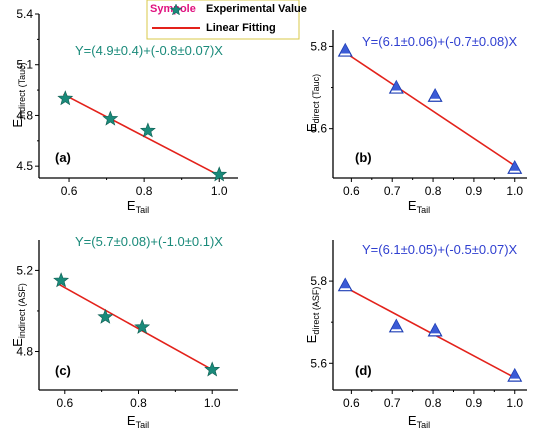 This screenshot has width=550, height=438. Describe the element at coordinates (256, 9) in the screenshot. I see `legend-label-experimental: Experimental Value` at that location.